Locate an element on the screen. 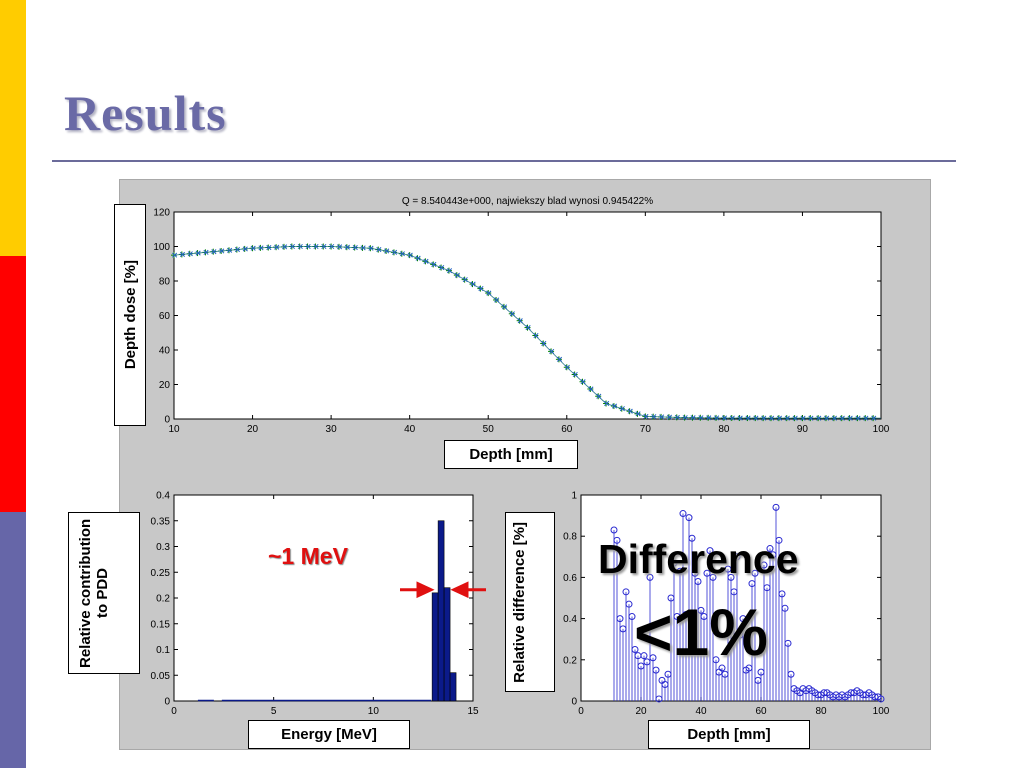 This screenshot has width=1024, height=768. spectrum-plot-area is located at coordinates (323, 598).